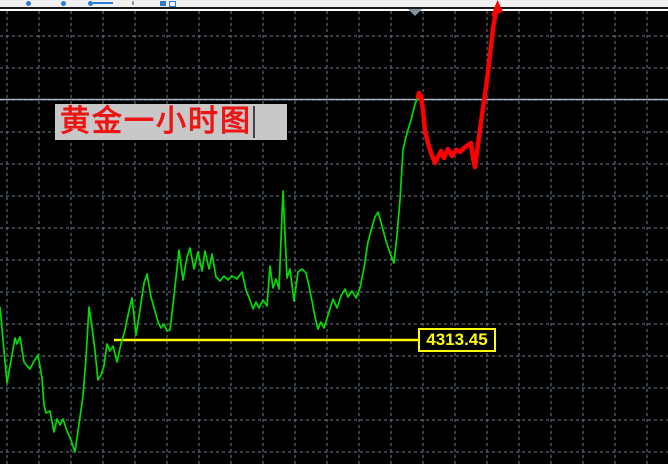 The image size is (668, 464). What do you see at coordinates (457, 89) in the screenshot?
I see `trend-arrow-line` at bounding box center [457, 89].